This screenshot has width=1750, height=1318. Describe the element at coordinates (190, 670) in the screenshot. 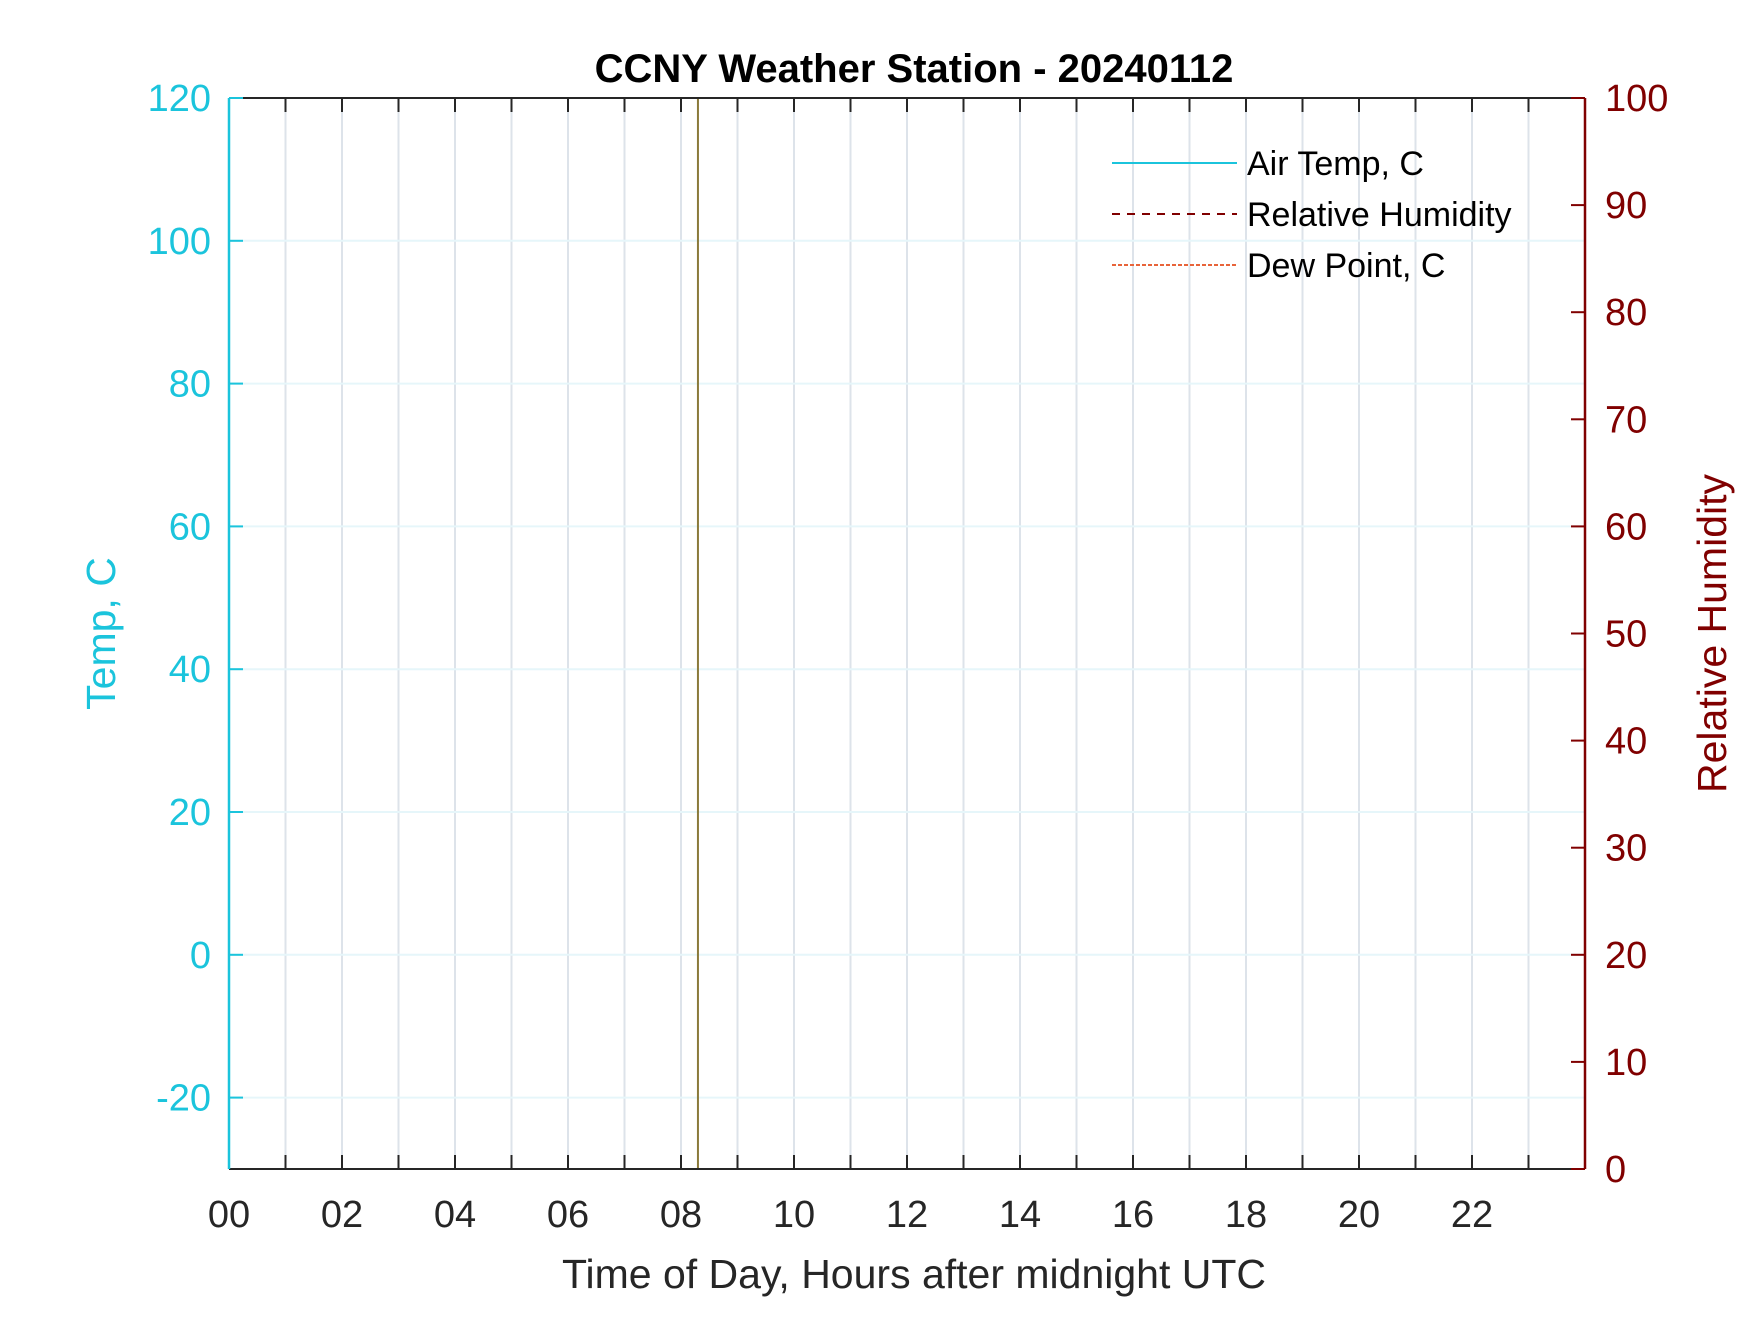

I see `y-left-tick-label: 40` at that location.